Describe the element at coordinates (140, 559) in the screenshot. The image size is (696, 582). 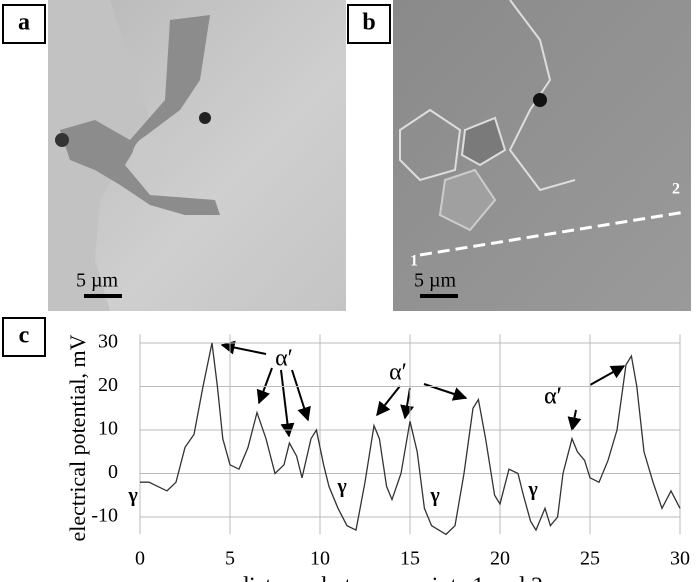
I see `x-tick-label: 0` at that location.